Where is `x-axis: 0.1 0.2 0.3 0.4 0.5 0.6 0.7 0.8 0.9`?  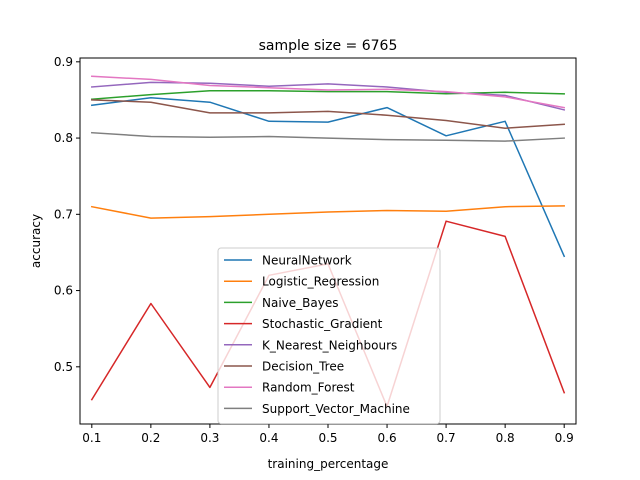
x-axis: 0.1 0.2 0.3 0.4 0.5 0.6 0.7 0.8 0.9 is located at coordinates (328, 434).